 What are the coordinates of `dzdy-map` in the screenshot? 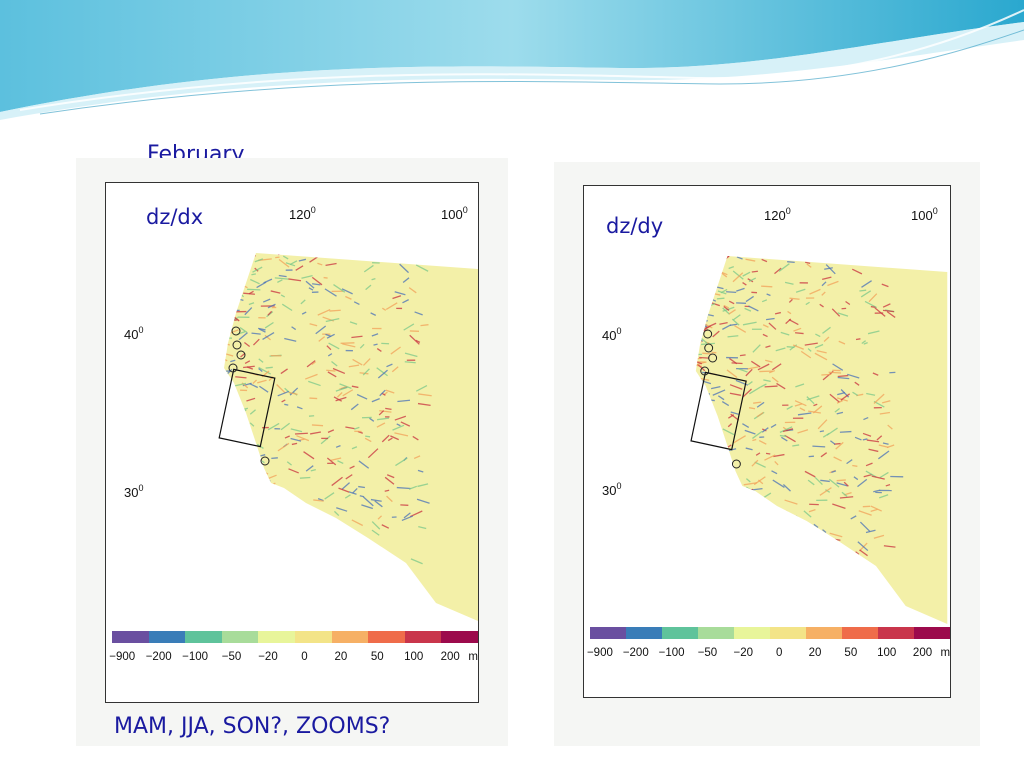 It's located at (819, 440).